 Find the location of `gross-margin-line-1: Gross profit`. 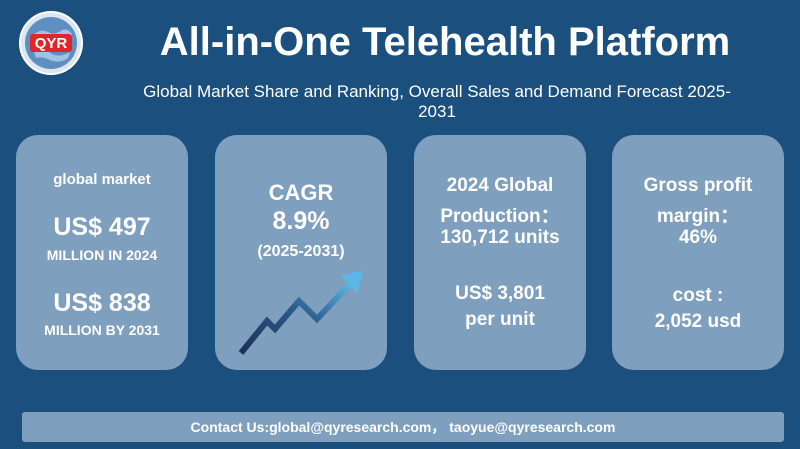

gross-margin-line-1: Gross profit is located at coordinates (698, 185).